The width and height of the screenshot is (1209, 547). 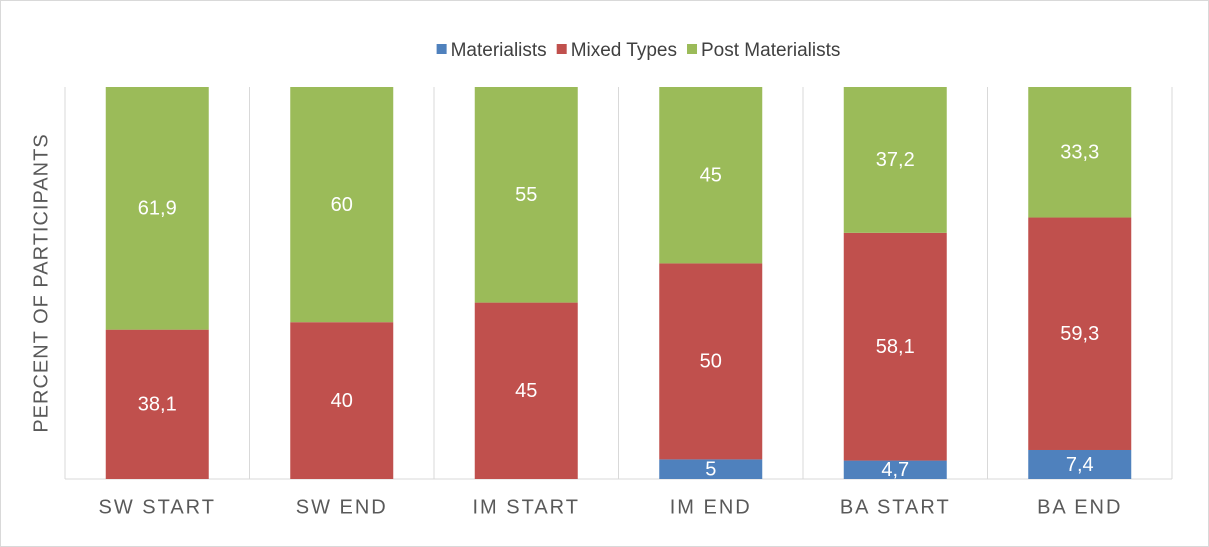 What do you see at coordinates (624, 50) in the screenshot?
I see `legend-label: Mixed Types` at bounding box center [624, 50].